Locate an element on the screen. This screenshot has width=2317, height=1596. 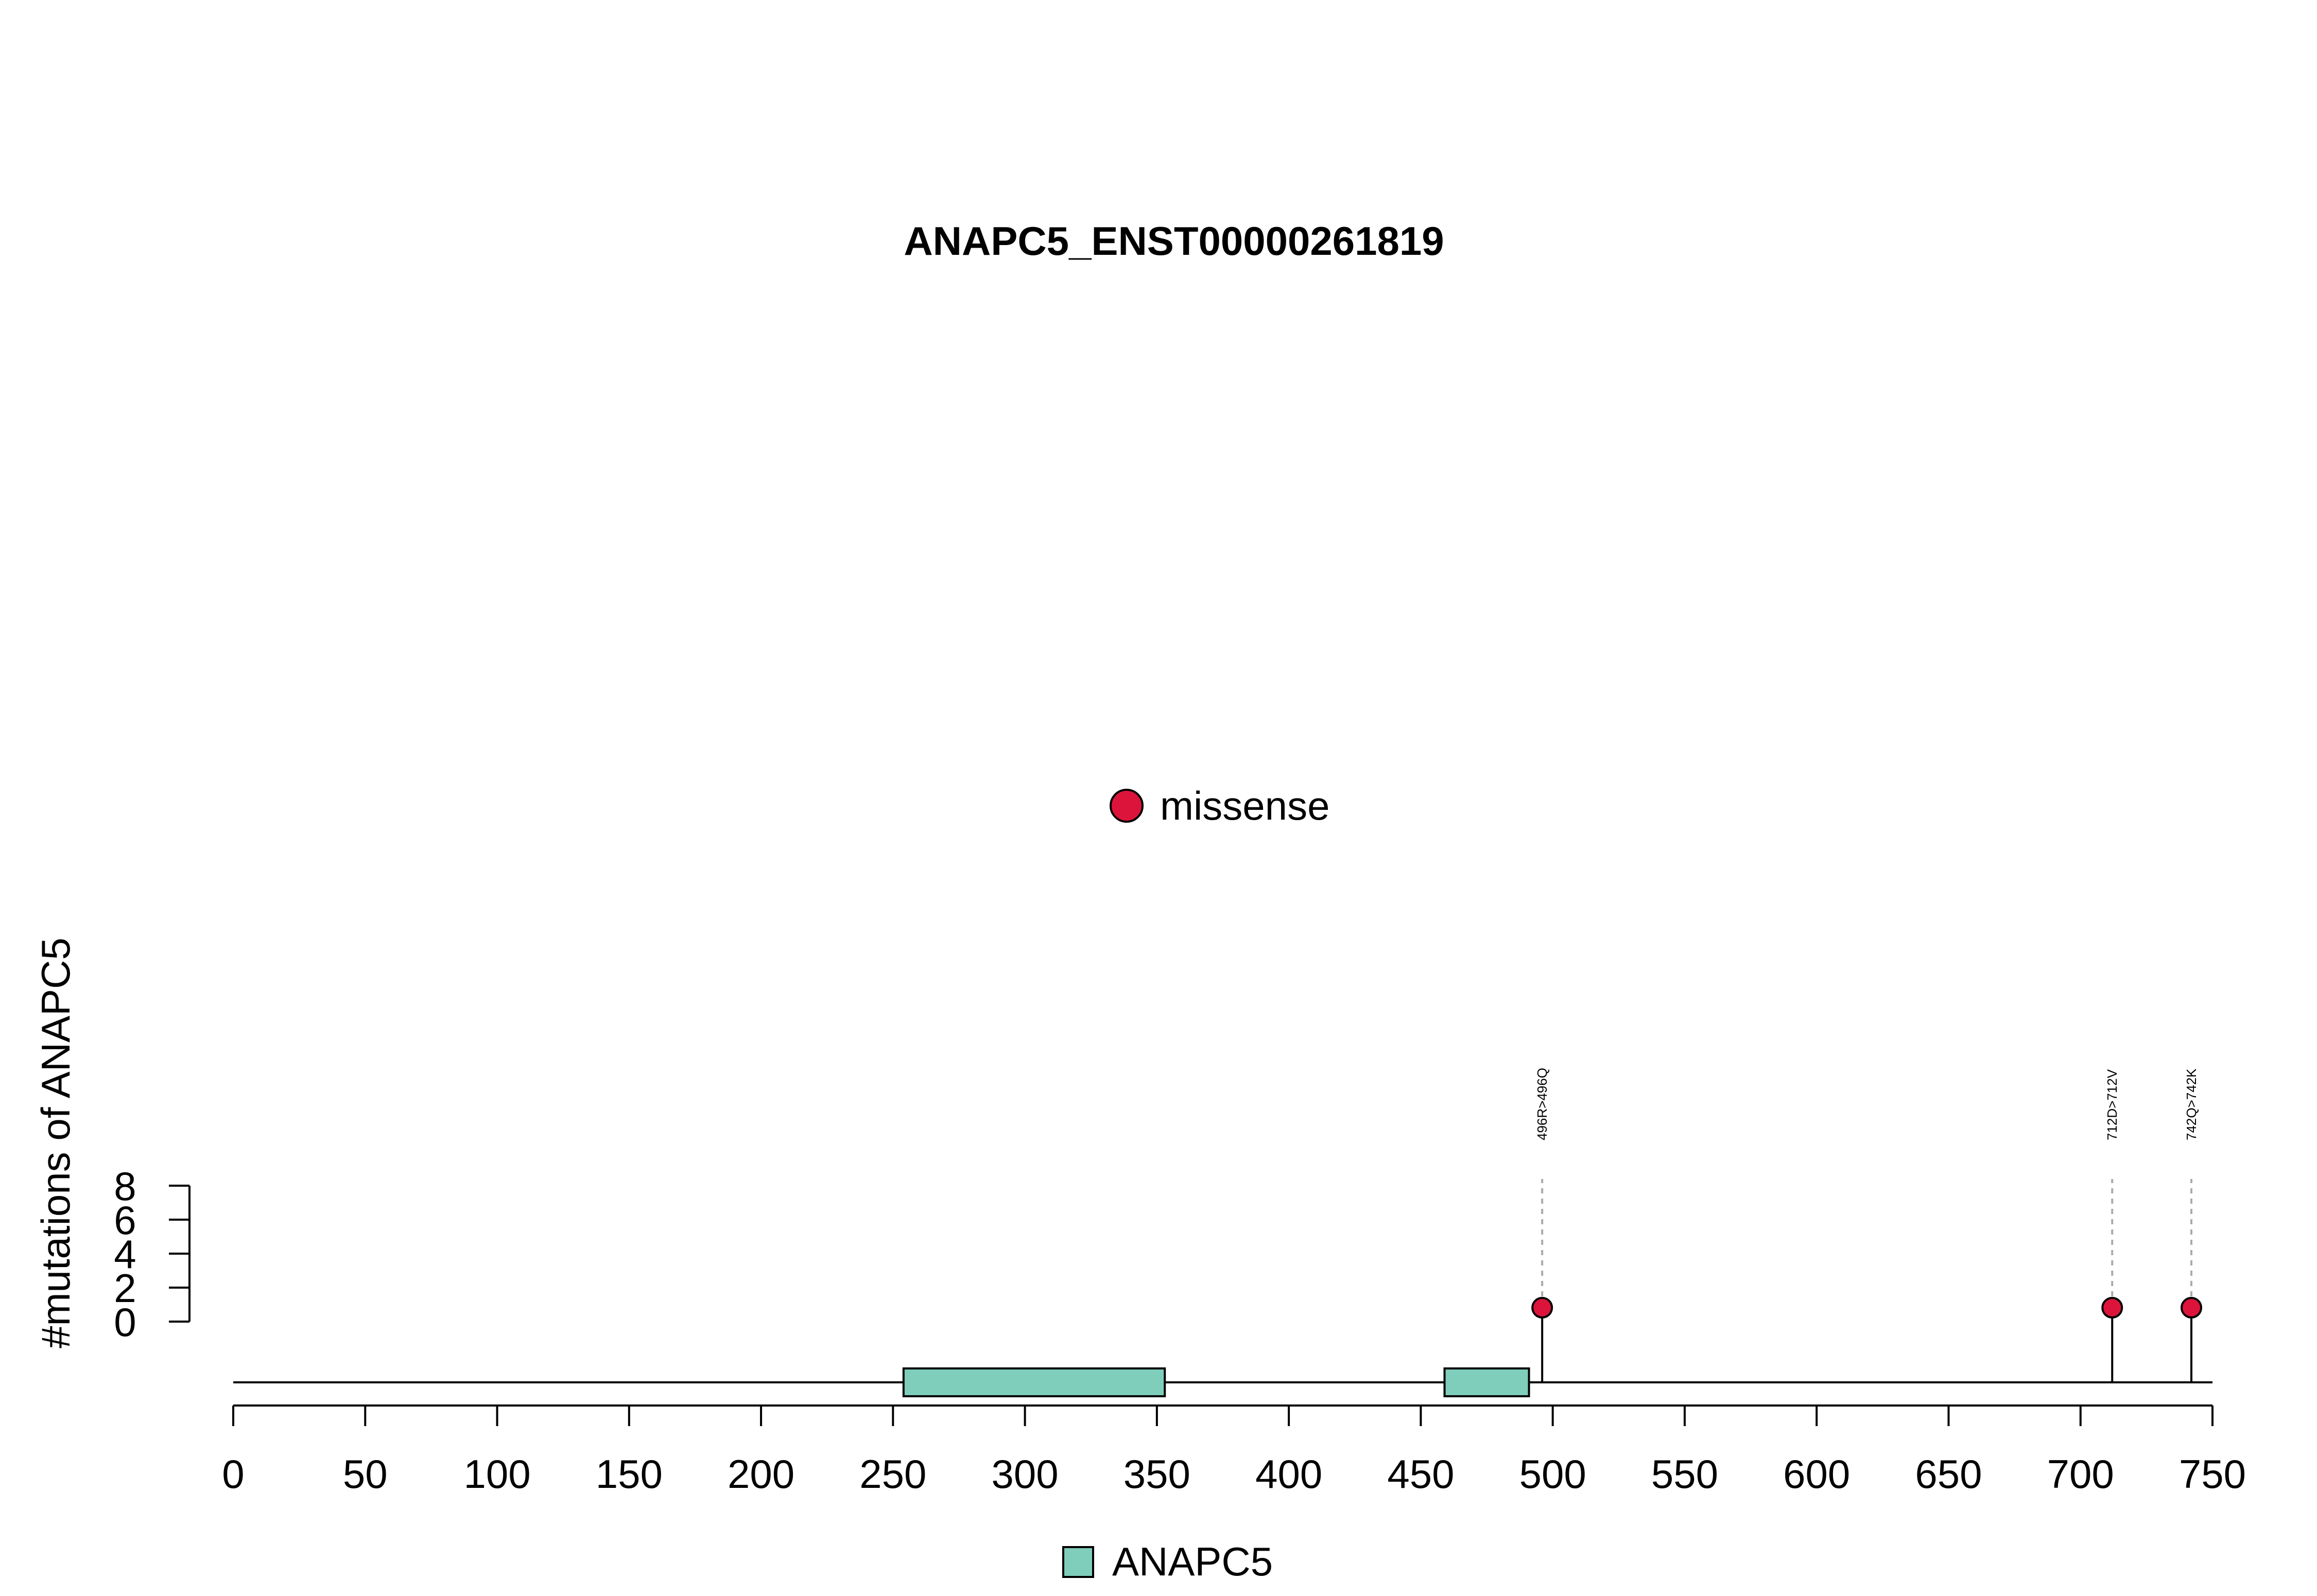
x-tick-label: 500 is located at coordinates (1552, 1474).